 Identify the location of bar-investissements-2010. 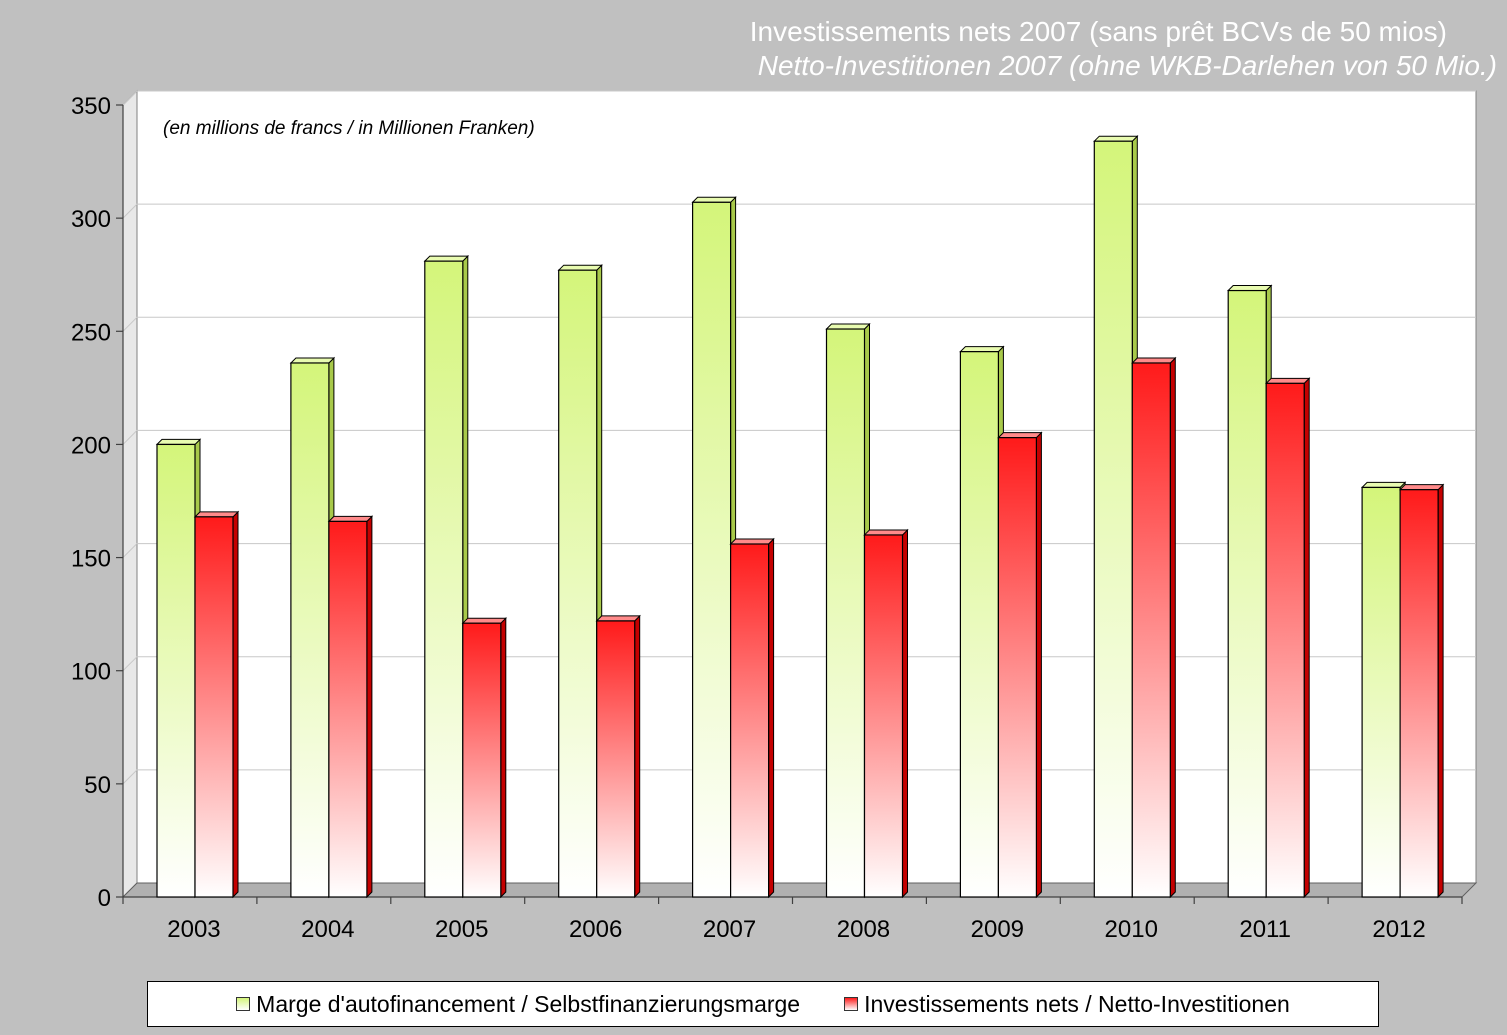
(1151, 630).